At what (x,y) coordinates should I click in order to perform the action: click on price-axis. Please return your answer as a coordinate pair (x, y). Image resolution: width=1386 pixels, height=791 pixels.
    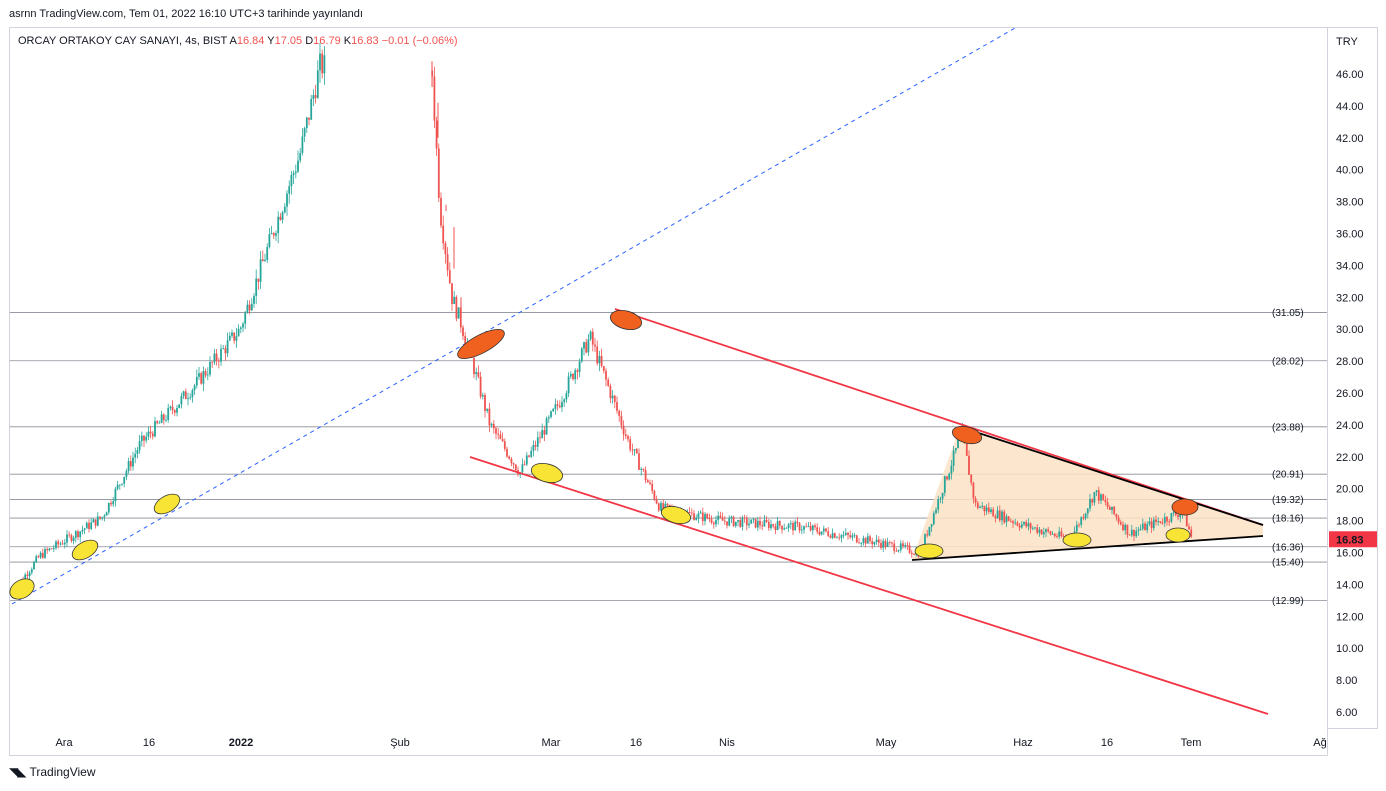
    Looking at the image, I should click on (1353, 378).